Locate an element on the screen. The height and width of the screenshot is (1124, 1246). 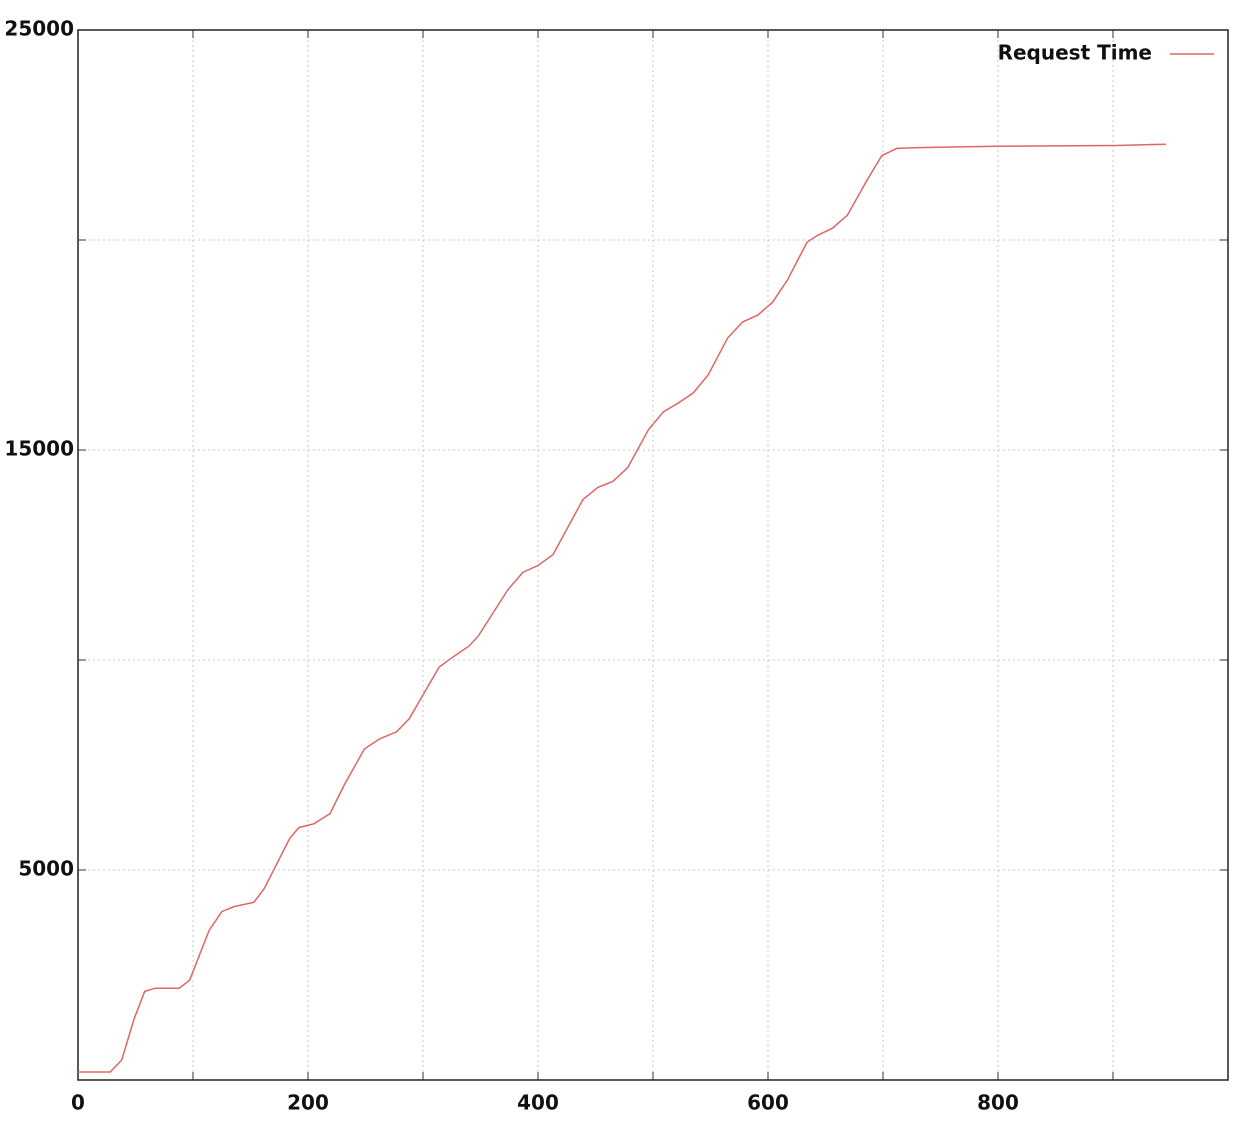
x-tick-label: 400 is located at coordinates (538, 1103).